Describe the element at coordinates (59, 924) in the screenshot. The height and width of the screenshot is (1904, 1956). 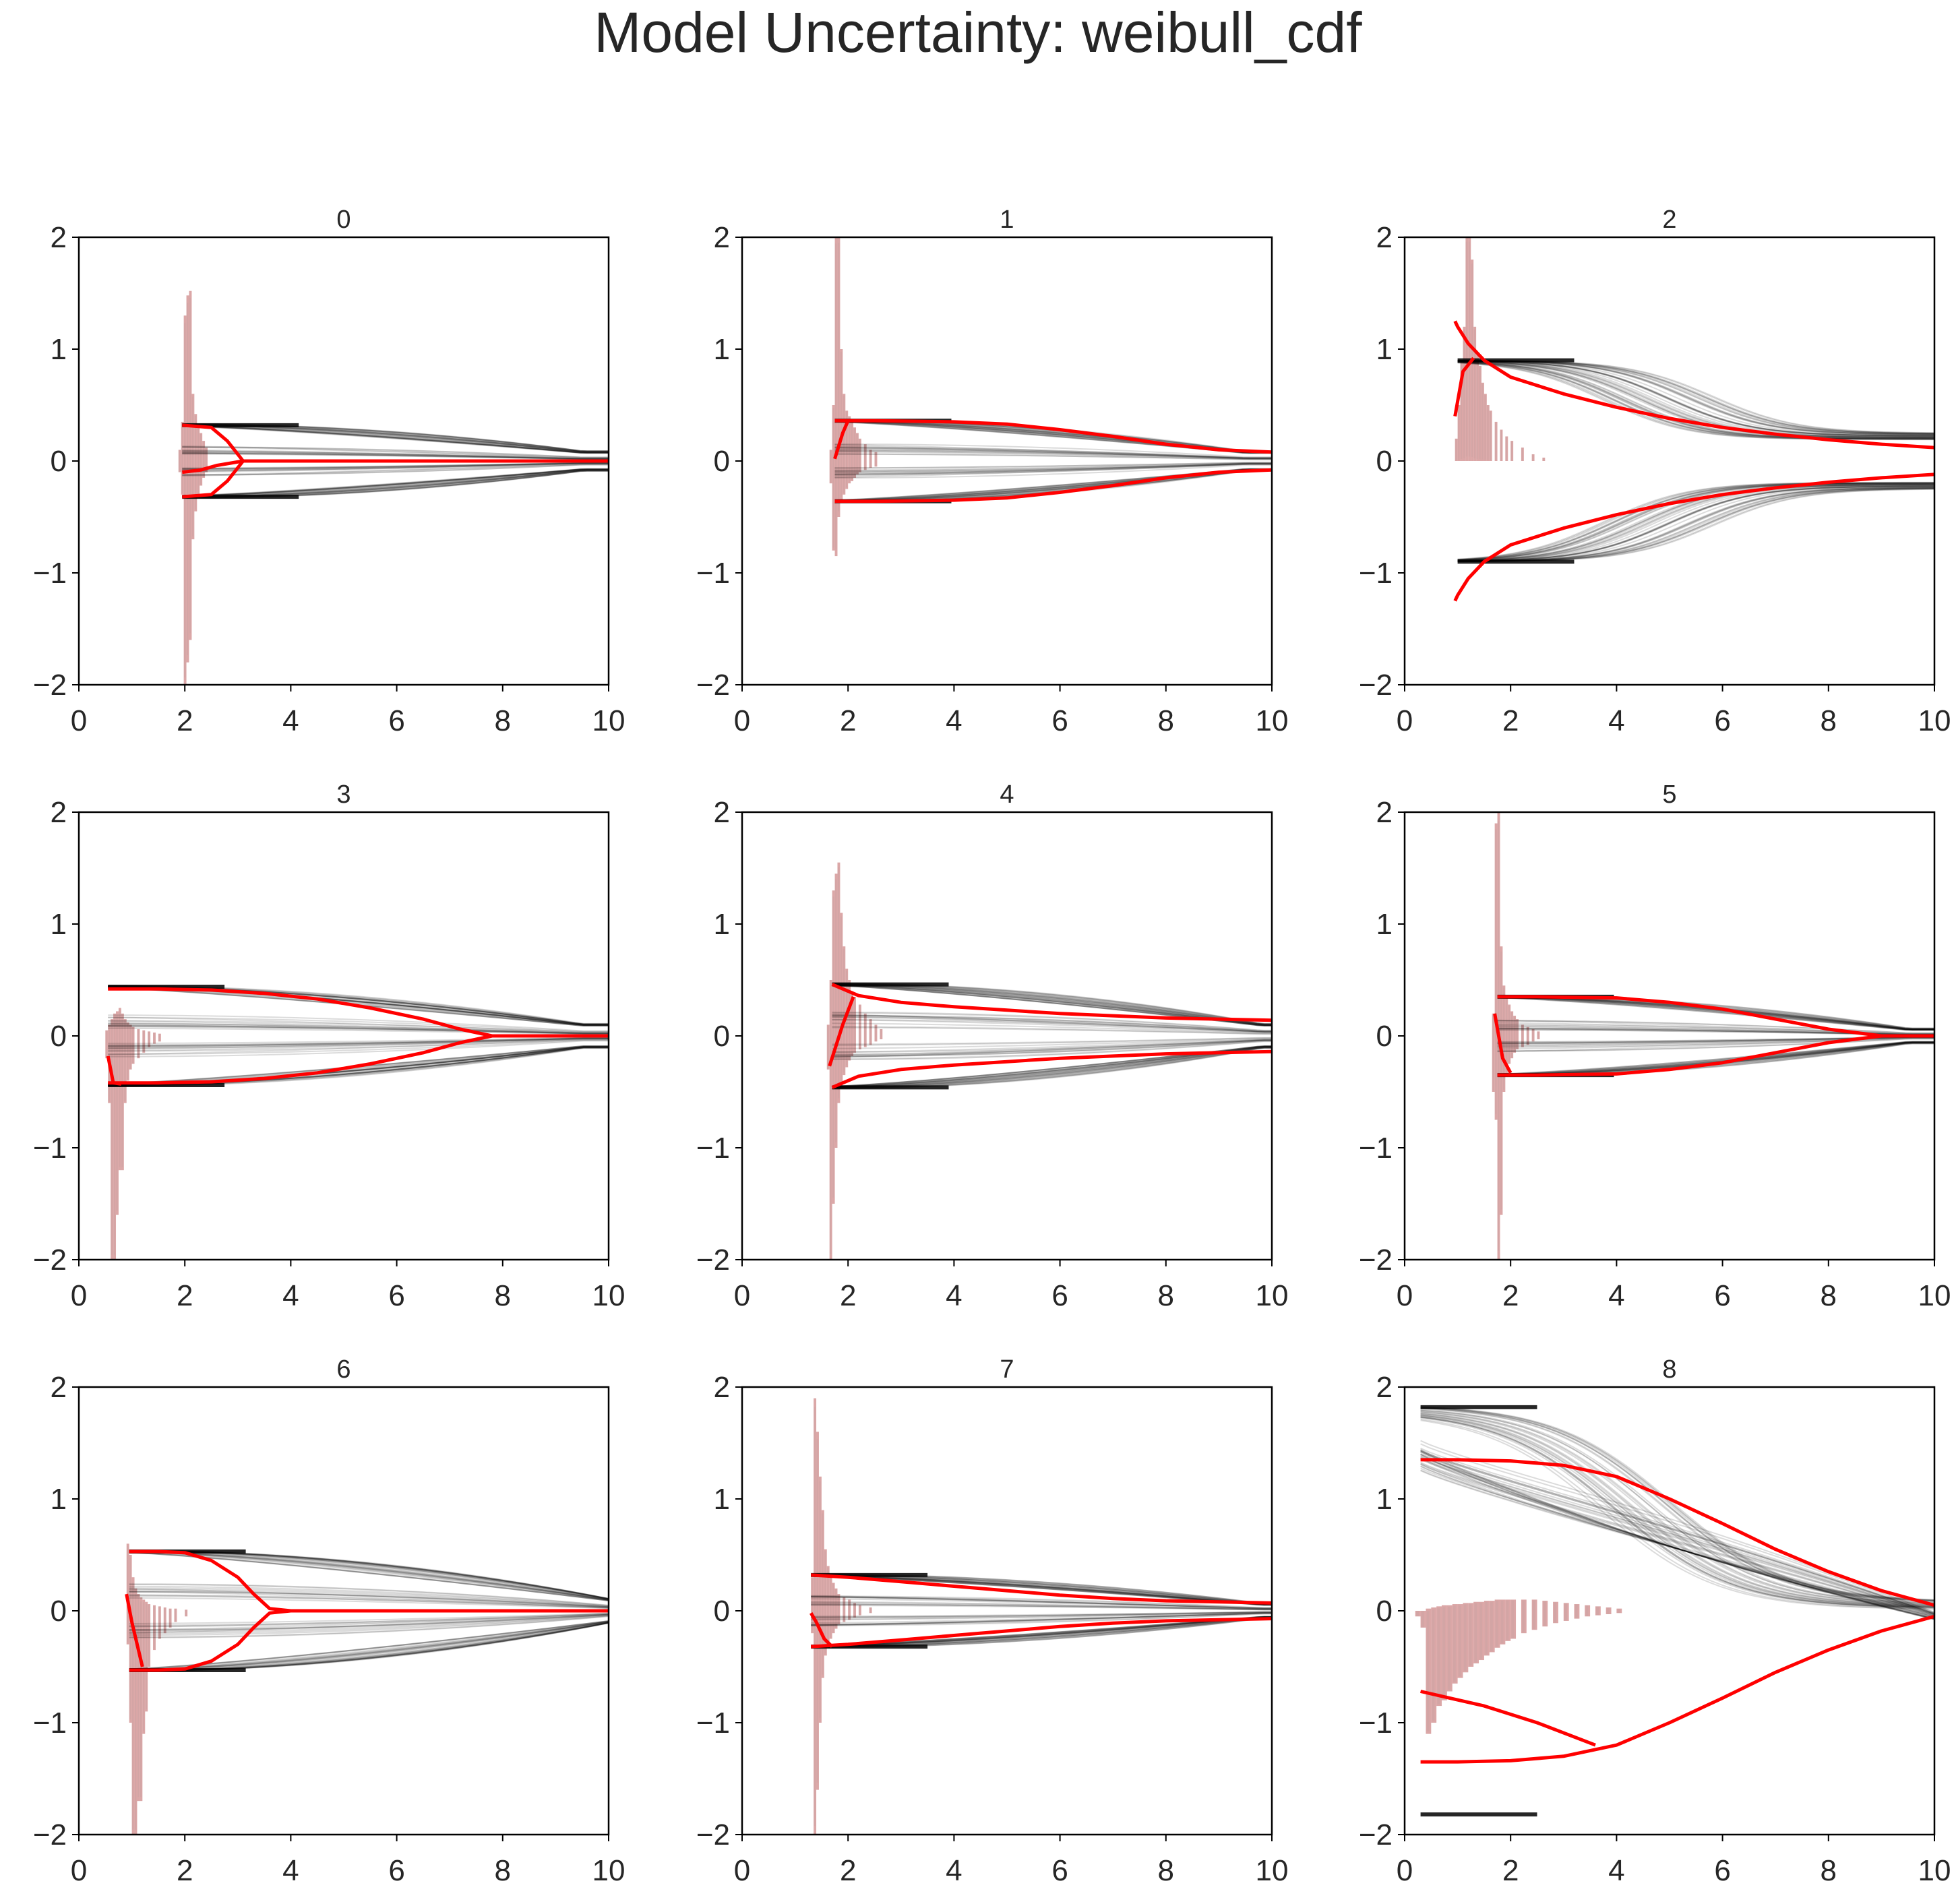
I see `y-tick-label: 1` at that location.